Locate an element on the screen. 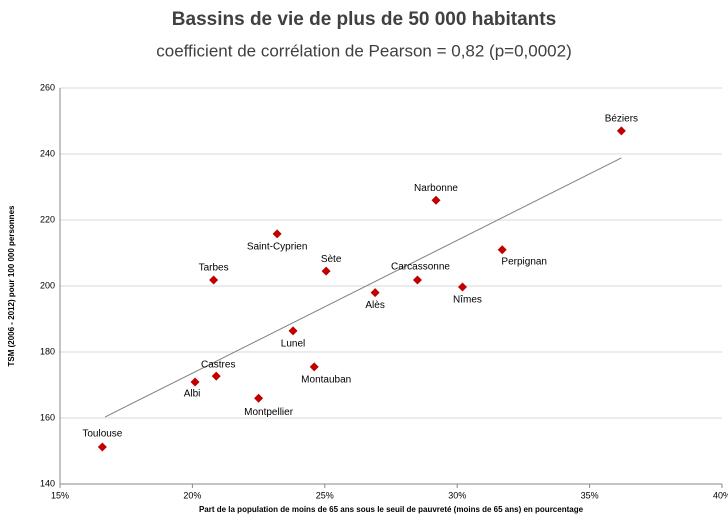  point-label: Sète is located at coordinates (331, 259).